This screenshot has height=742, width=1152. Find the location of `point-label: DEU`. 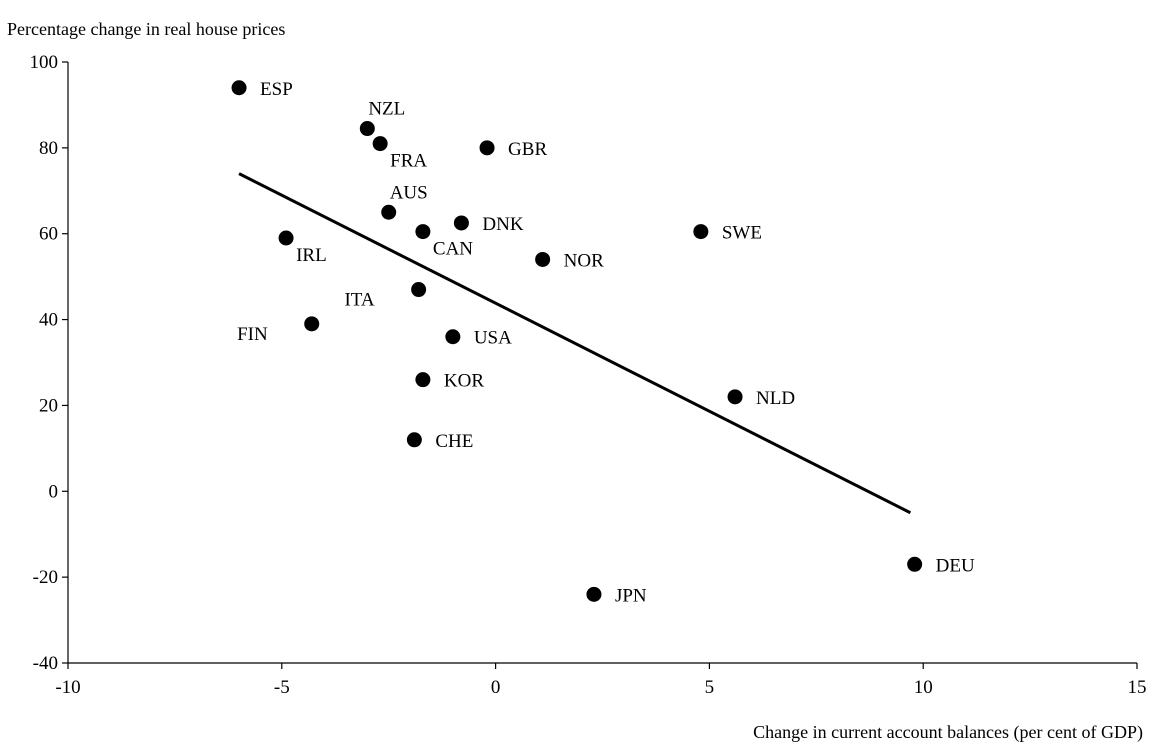

point-label: DEU is located at coordinates (955, 565).